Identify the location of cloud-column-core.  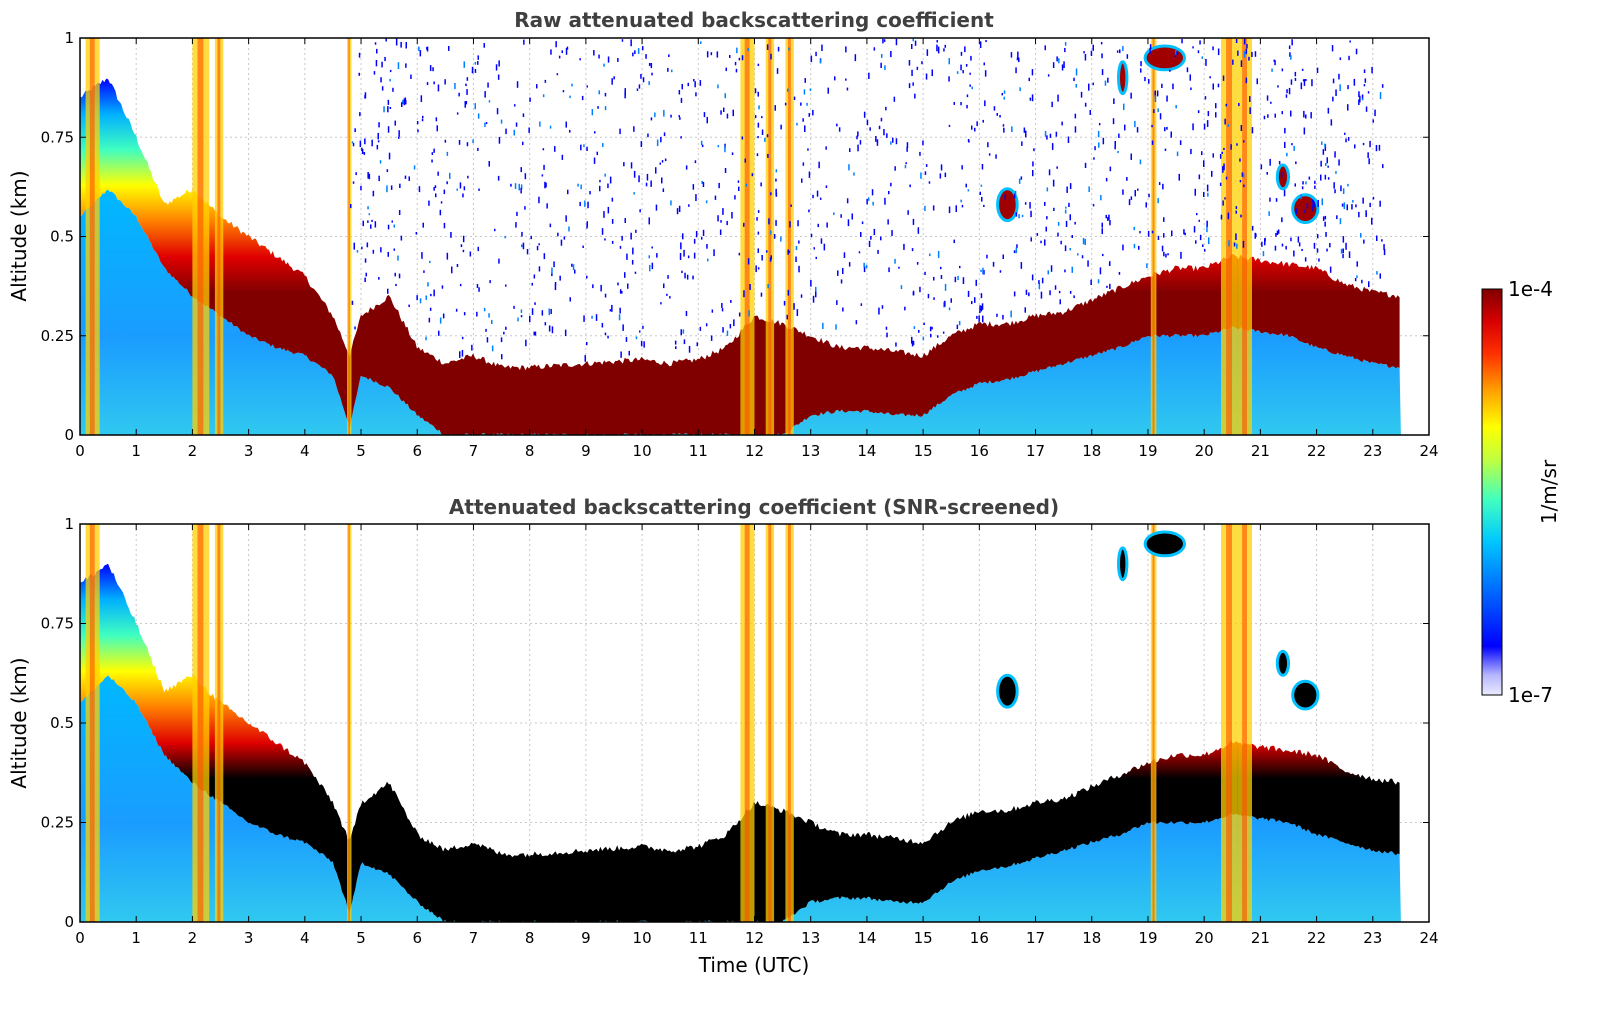
(770, 236).